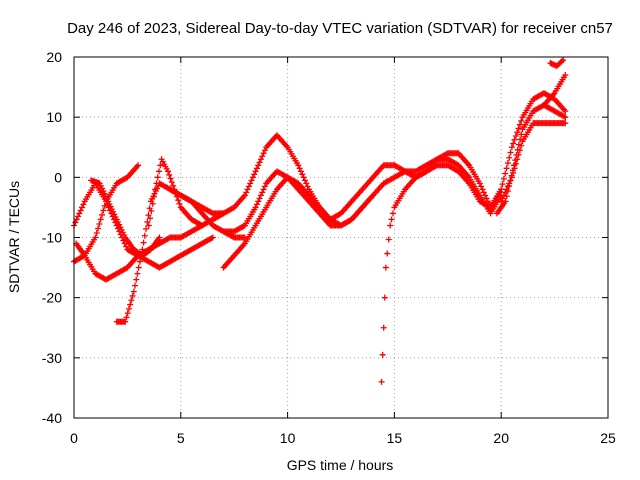  What do you see at coordinates (340, 465) in the screenshot?
I see `x-axis-label: GPS time / hours` at bounding box center [340, 465].